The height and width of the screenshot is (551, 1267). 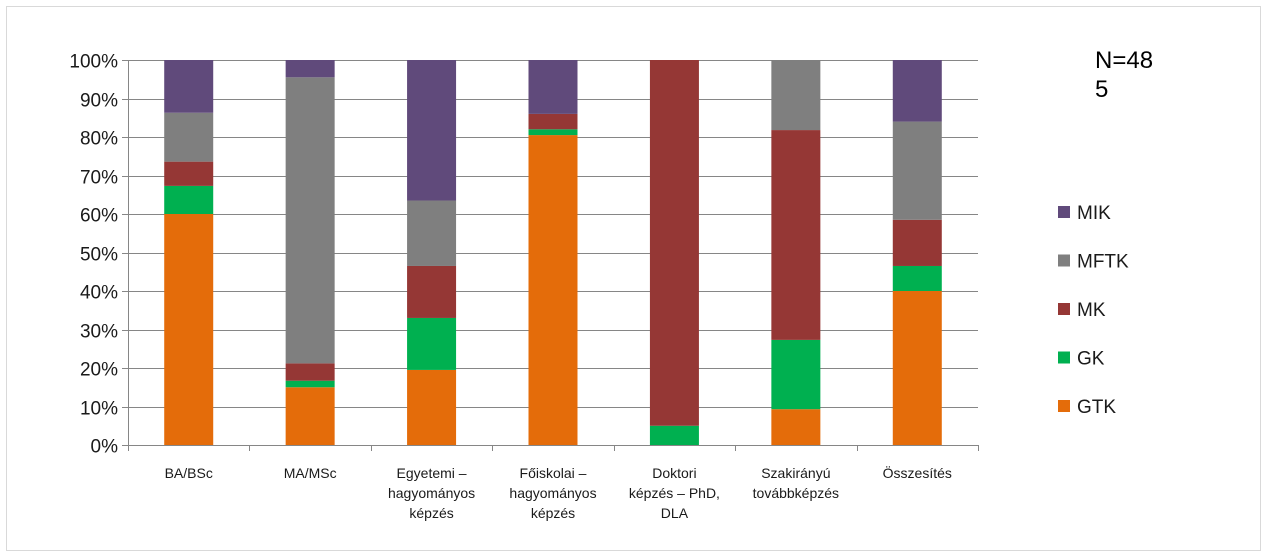 What do you see at coordinates (917, 472) in the screenshot?
I see `x-category-label: Összesítés` at bounding box center [917, 472].